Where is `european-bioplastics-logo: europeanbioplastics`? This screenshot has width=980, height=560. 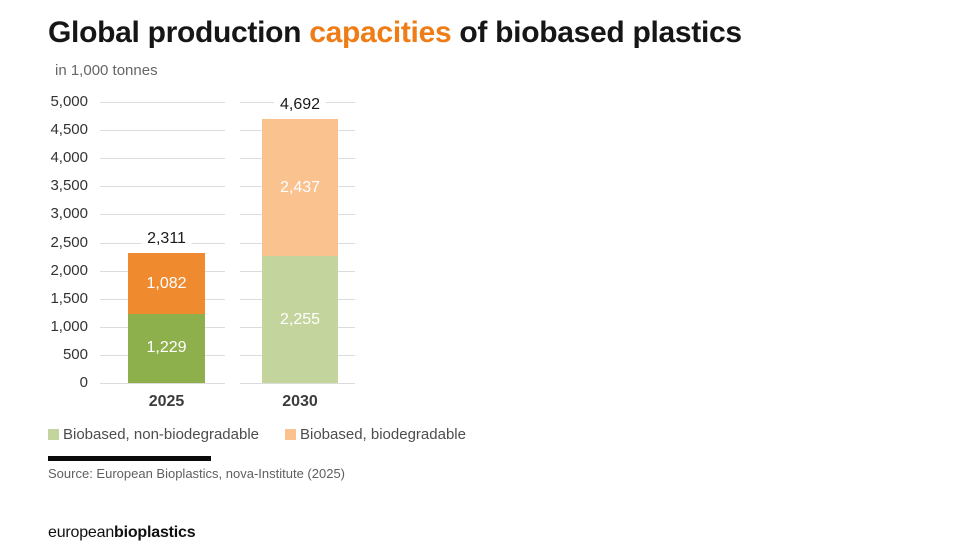 european-bioplastics-logo: europeanbioplastics is located at coordinates (122, 533).